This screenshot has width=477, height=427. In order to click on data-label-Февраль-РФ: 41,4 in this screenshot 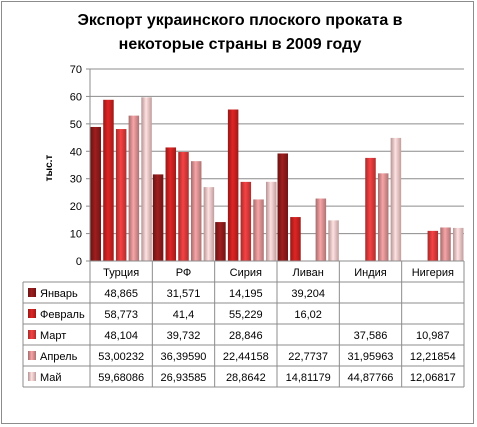, I will do `click(183, 315)`.